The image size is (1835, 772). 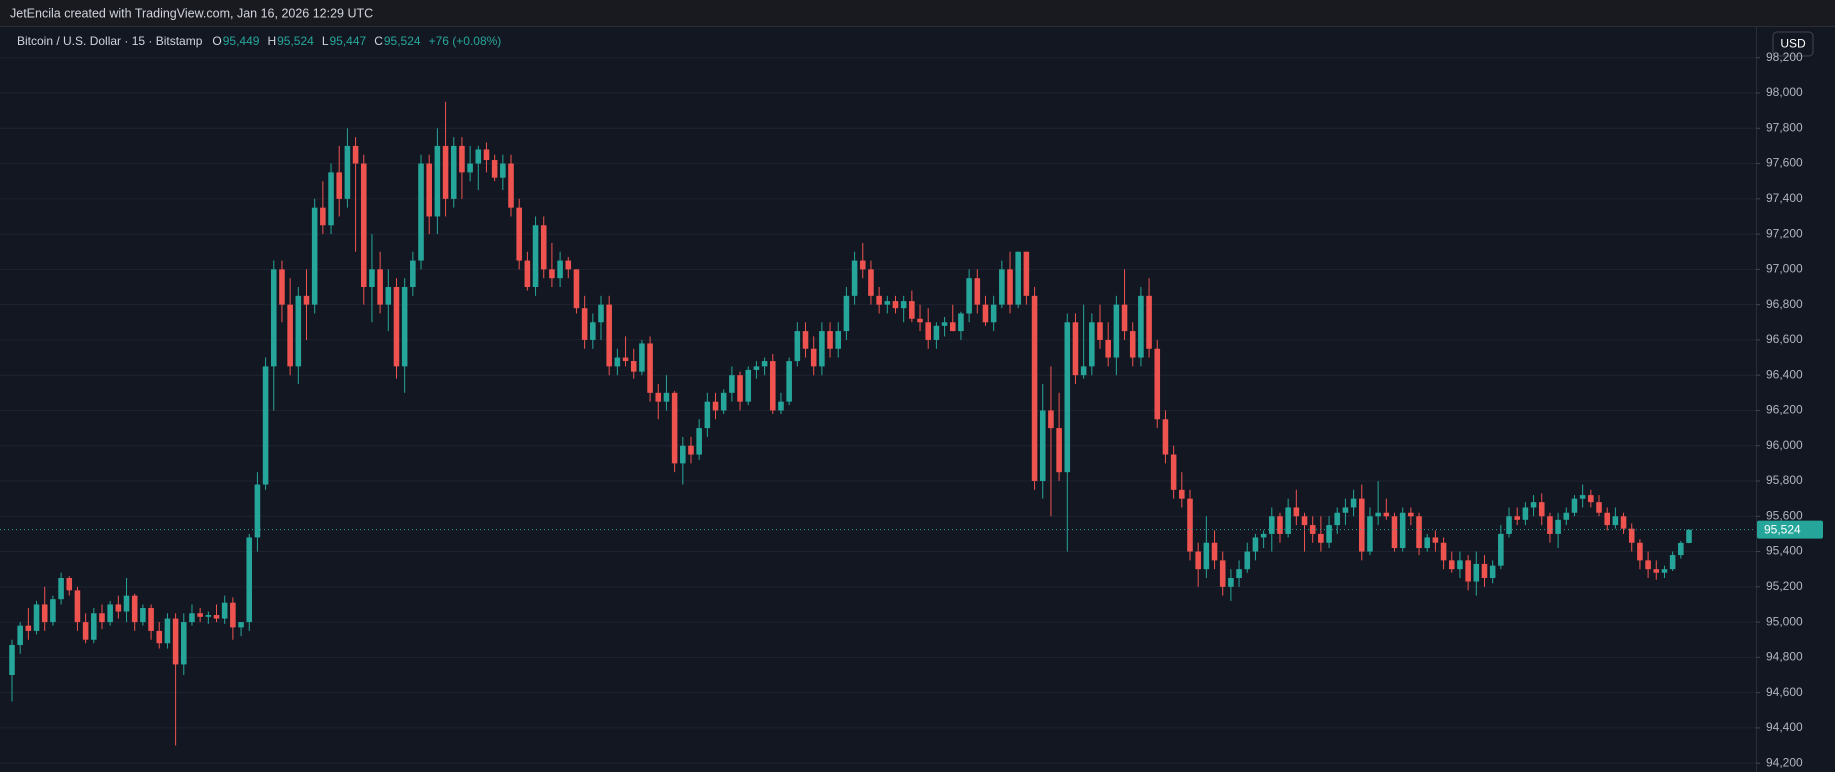 I want to click on ohlc-label: L, so click(x=325, y=41).